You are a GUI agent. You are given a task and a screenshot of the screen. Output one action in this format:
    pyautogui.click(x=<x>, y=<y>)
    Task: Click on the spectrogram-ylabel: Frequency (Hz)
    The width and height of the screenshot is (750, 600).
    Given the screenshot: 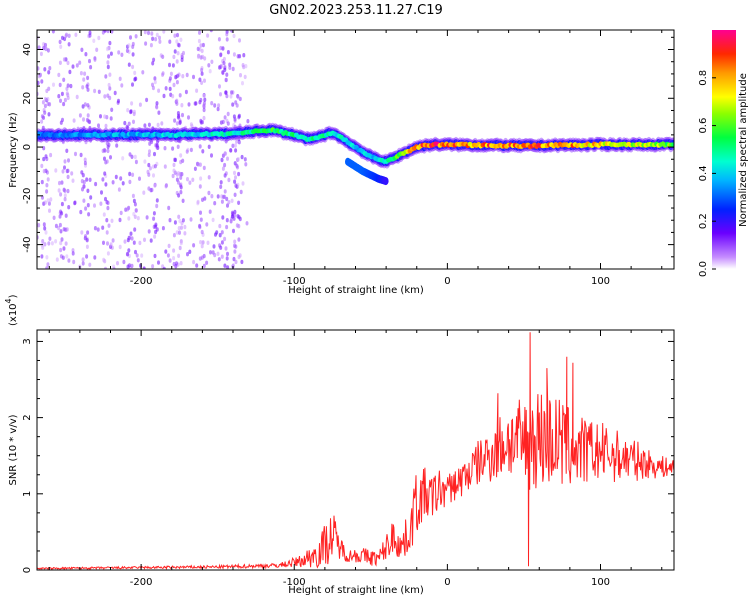 What is the action you would take?
    pyautogui.click(x=13, y=150)
    